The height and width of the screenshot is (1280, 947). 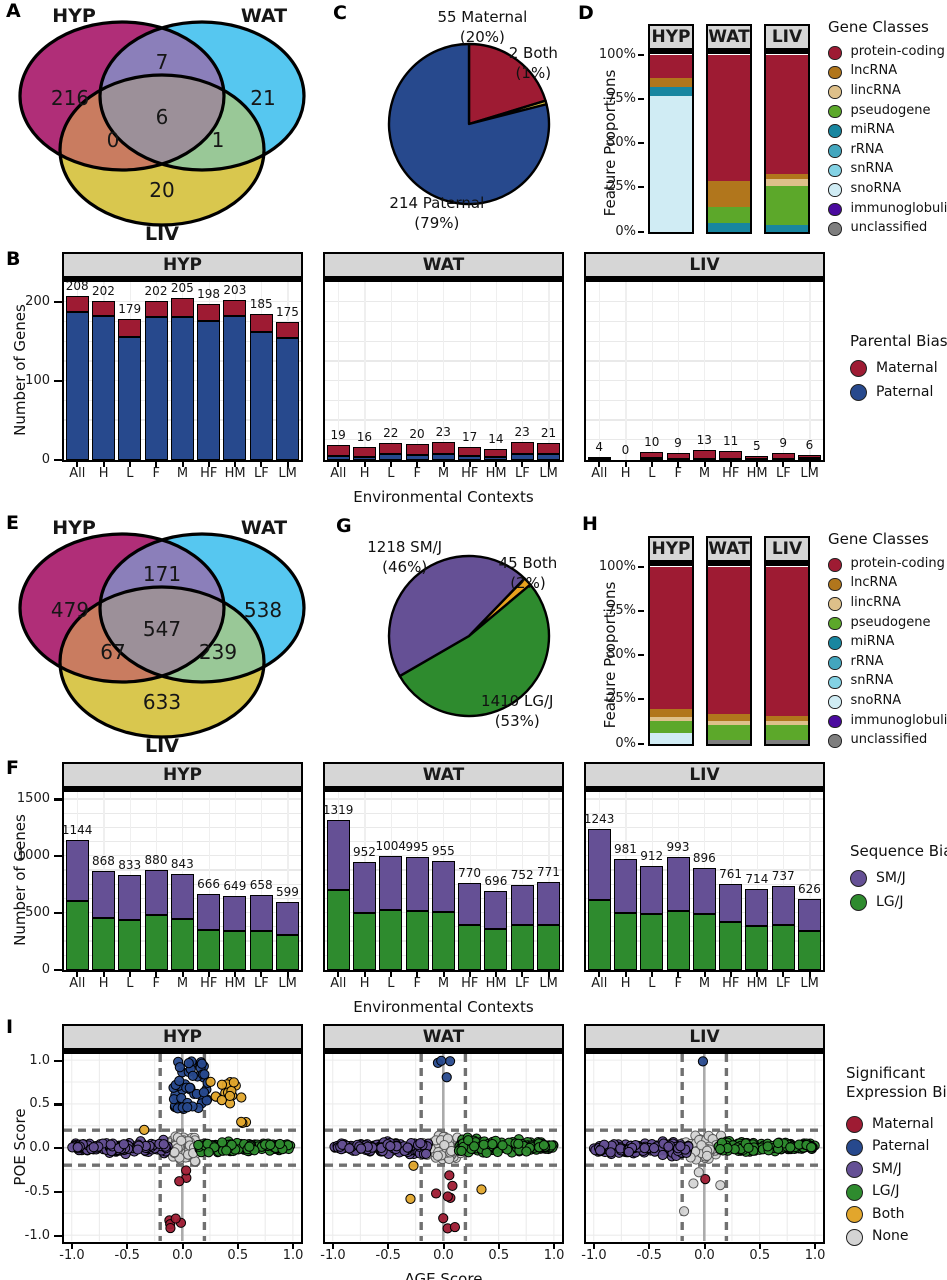 What do you see at coordinates (548, 872) in the screenshot?
I see `bar-value-label: 771` at bounding box center [548, 872].